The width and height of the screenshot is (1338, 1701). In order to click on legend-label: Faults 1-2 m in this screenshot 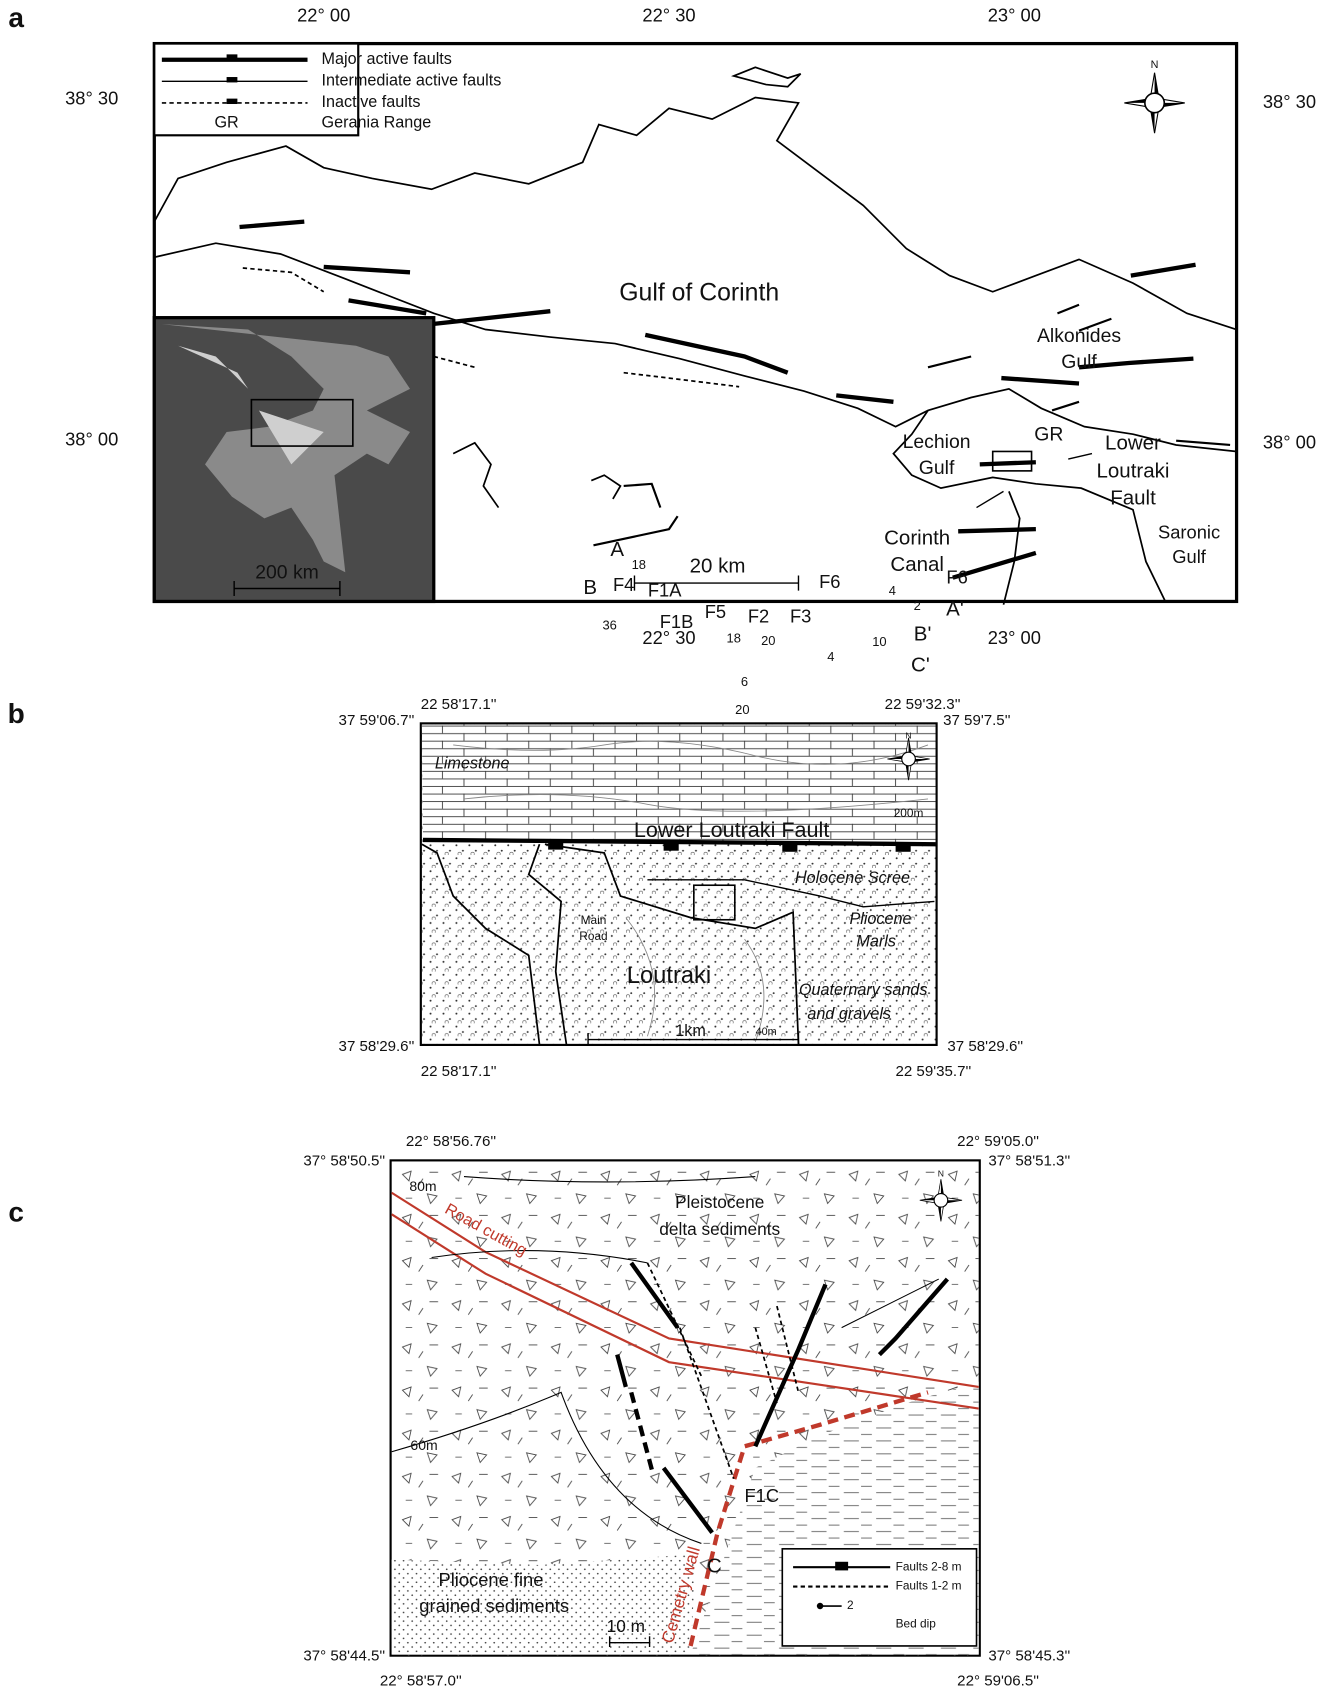, I will do `click(929, 1586)`.